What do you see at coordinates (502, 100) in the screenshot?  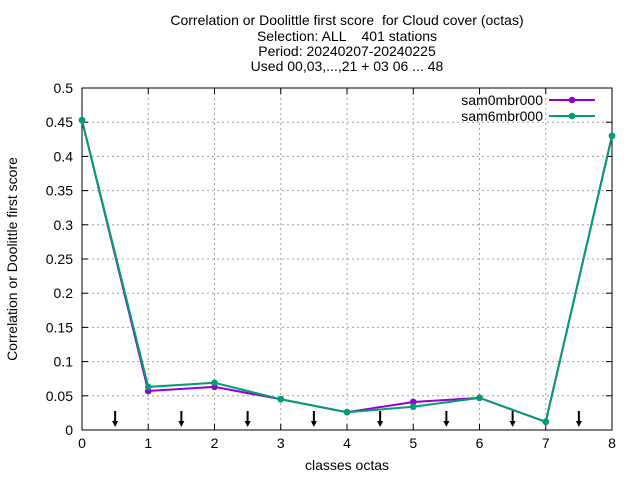 I see `legend-label: sam0mbr000` at bounding box center [502, 100].